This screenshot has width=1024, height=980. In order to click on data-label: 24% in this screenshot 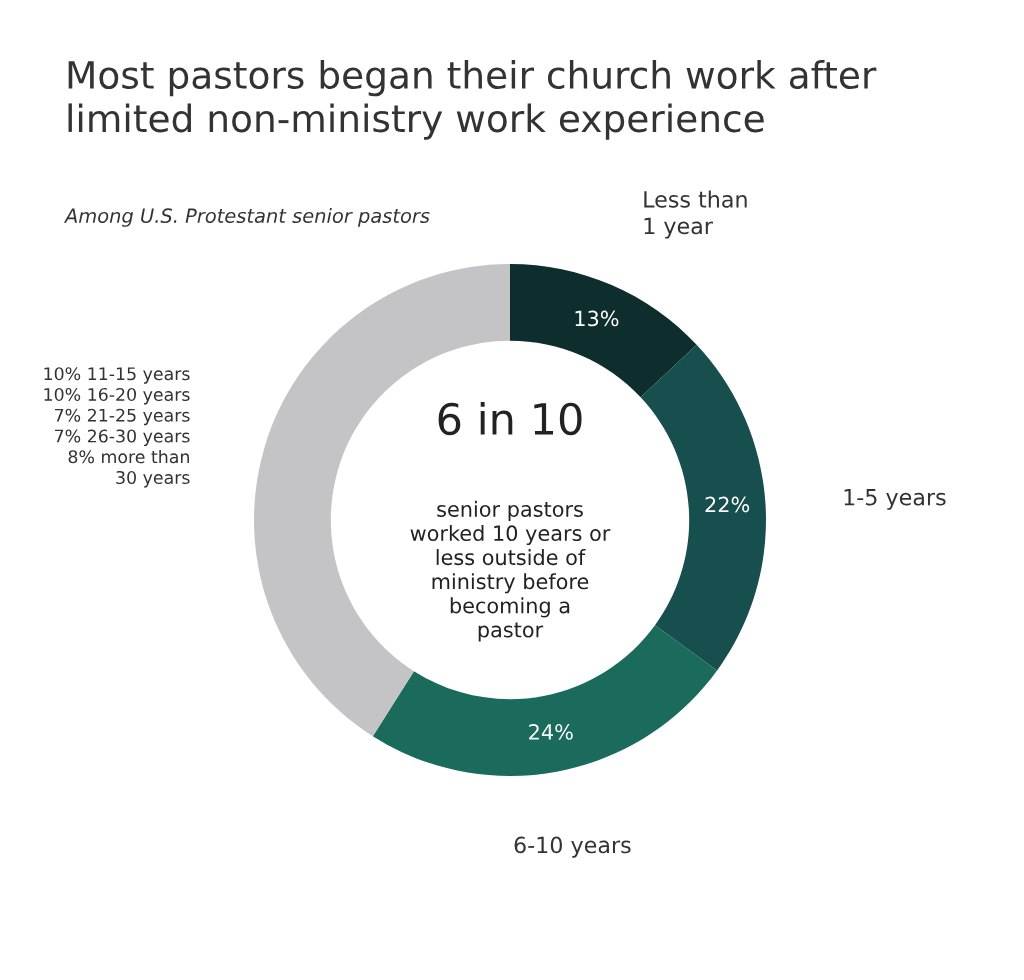, I will do `click(551, 732)`.